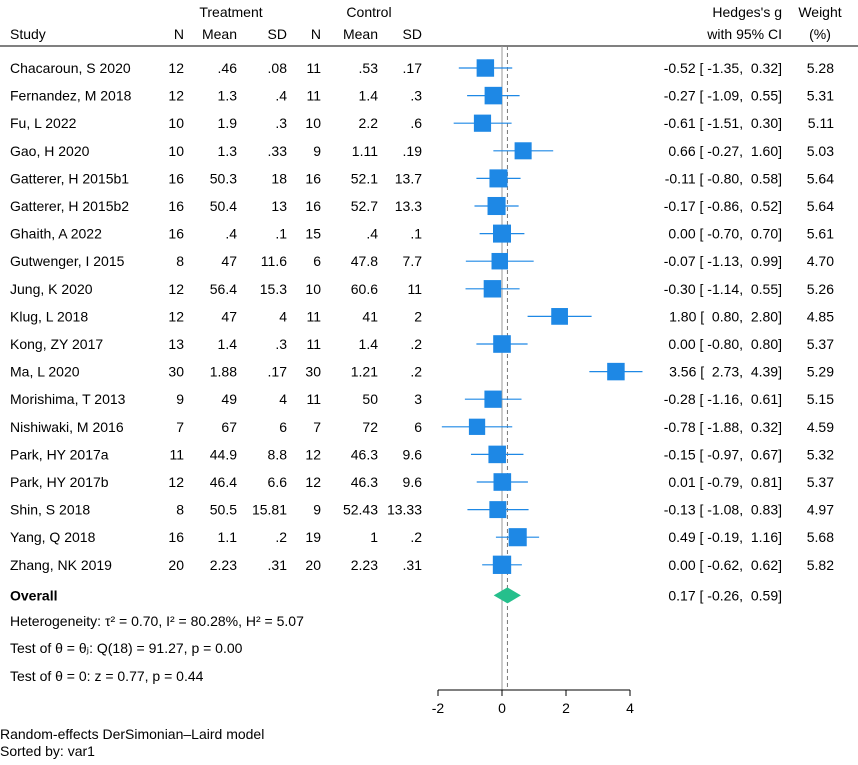  What do you see at coordinates (229, 427) in the screenshot?
I see `treatment-mean: 67` at bounding box center [229, 427].